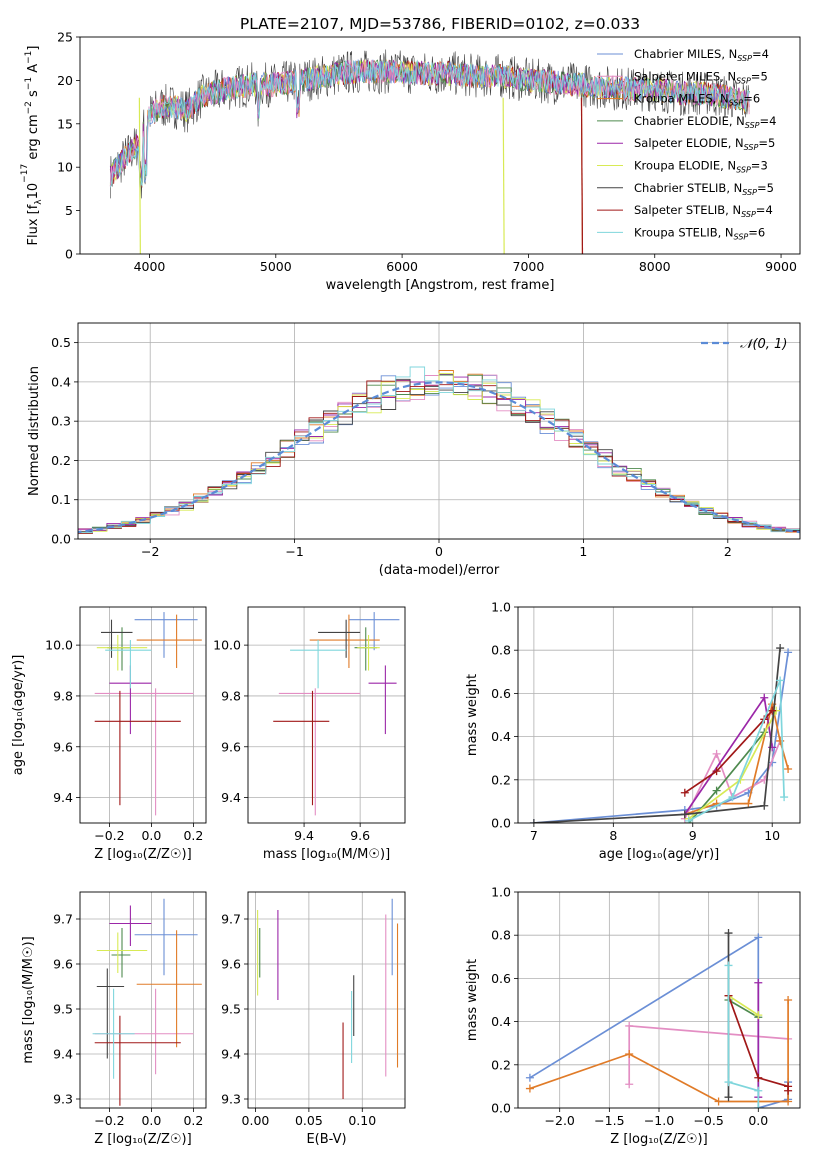  What do you see at coordinates (703, 211) in the screenshot?
I see `legend-entry: Salpeter STELIB, NSSP=4` at bounding box center [703, 211].